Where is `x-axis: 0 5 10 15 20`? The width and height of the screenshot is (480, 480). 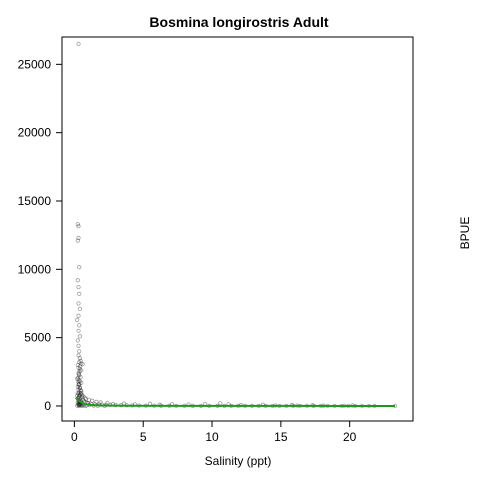 x-axis: 0 5 10 15 20 is located at coordinates (214, 432).